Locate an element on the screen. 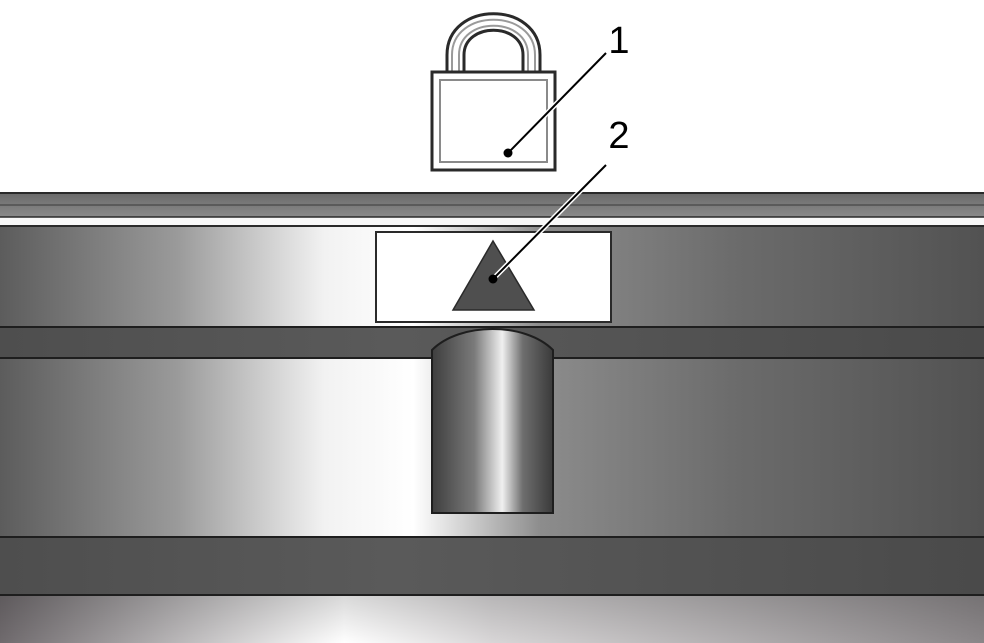  housing-top-edge is located at coordinates (492, 209).